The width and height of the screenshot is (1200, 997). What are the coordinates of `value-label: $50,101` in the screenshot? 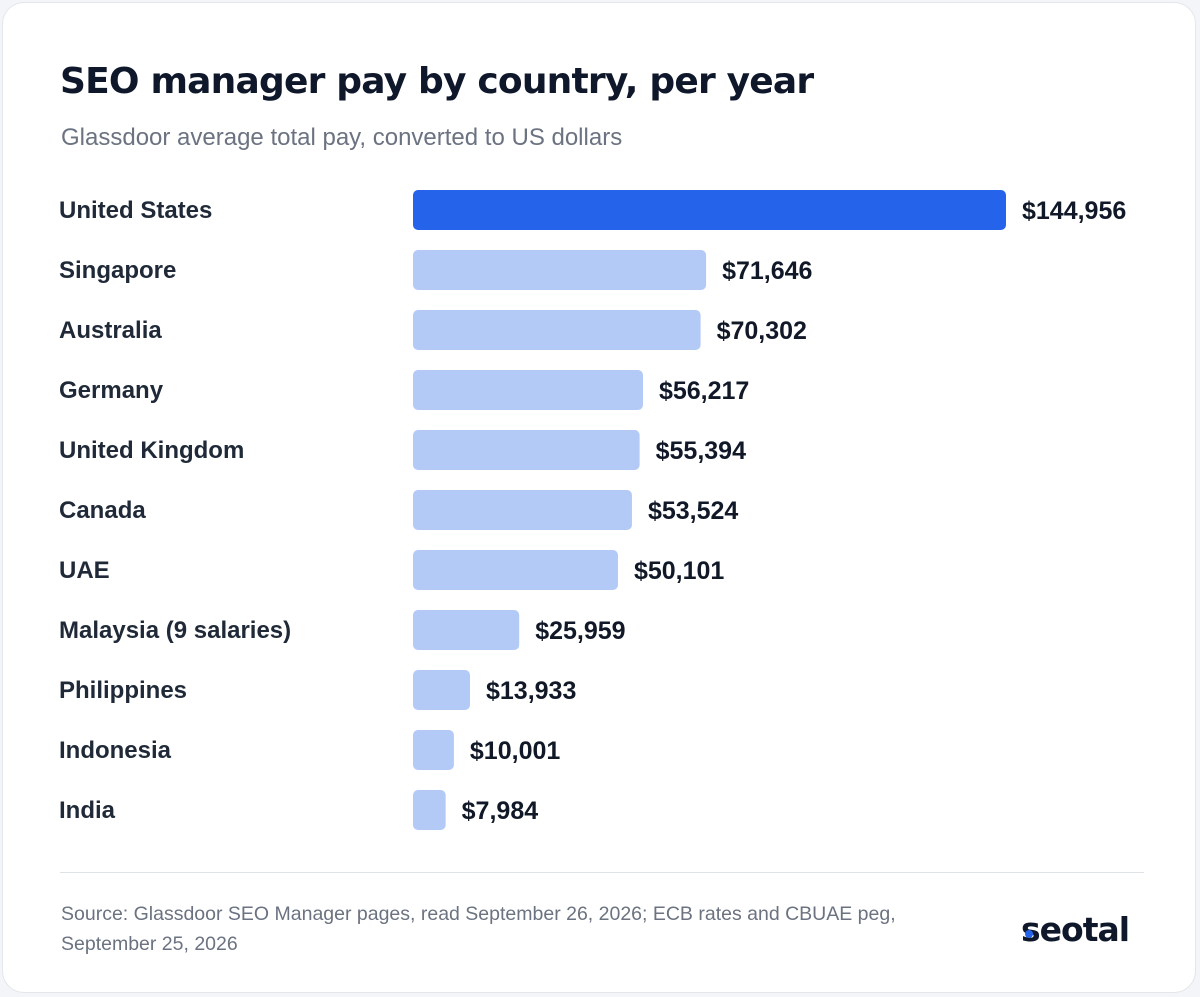 It's located at (679, 571).